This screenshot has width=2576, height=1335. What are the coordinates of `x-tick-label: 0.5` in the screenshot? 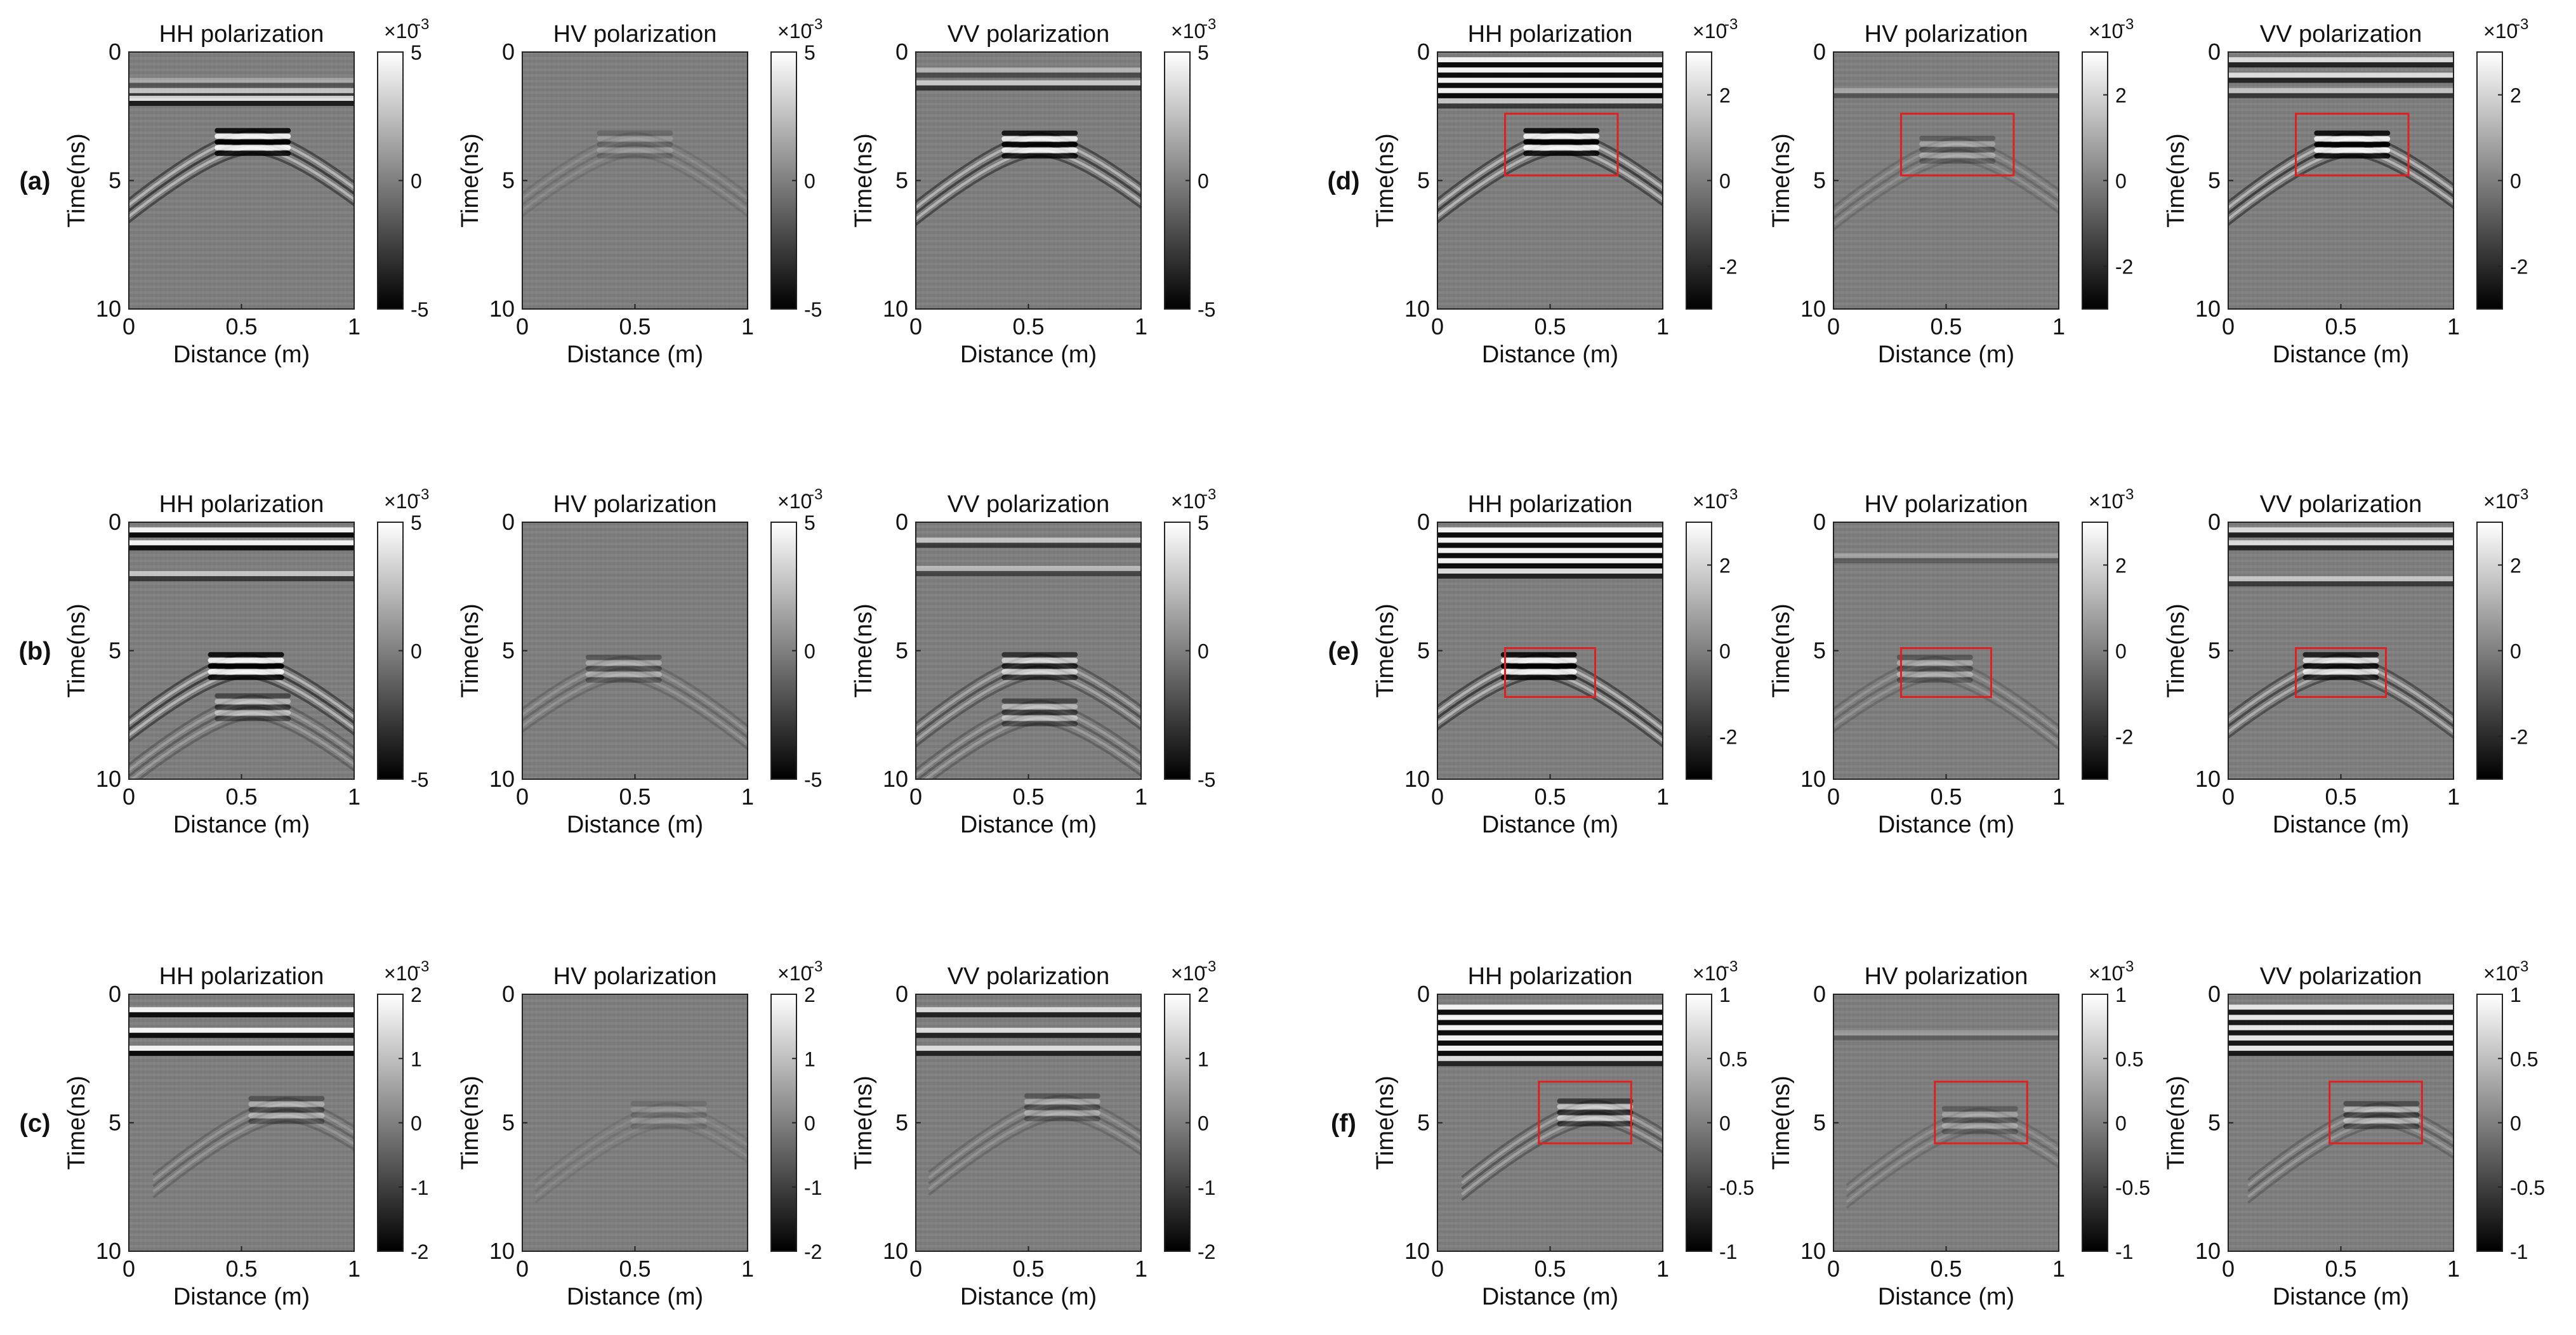 It's located at (1550, 326).